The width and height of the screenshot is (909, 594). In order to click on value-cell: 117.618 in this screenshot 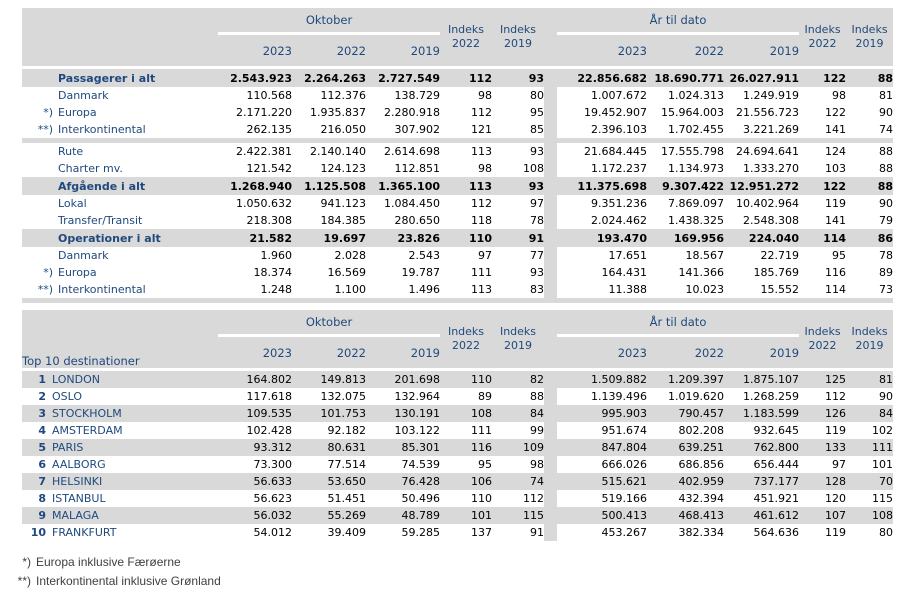, I will do `click(255, 396)`.